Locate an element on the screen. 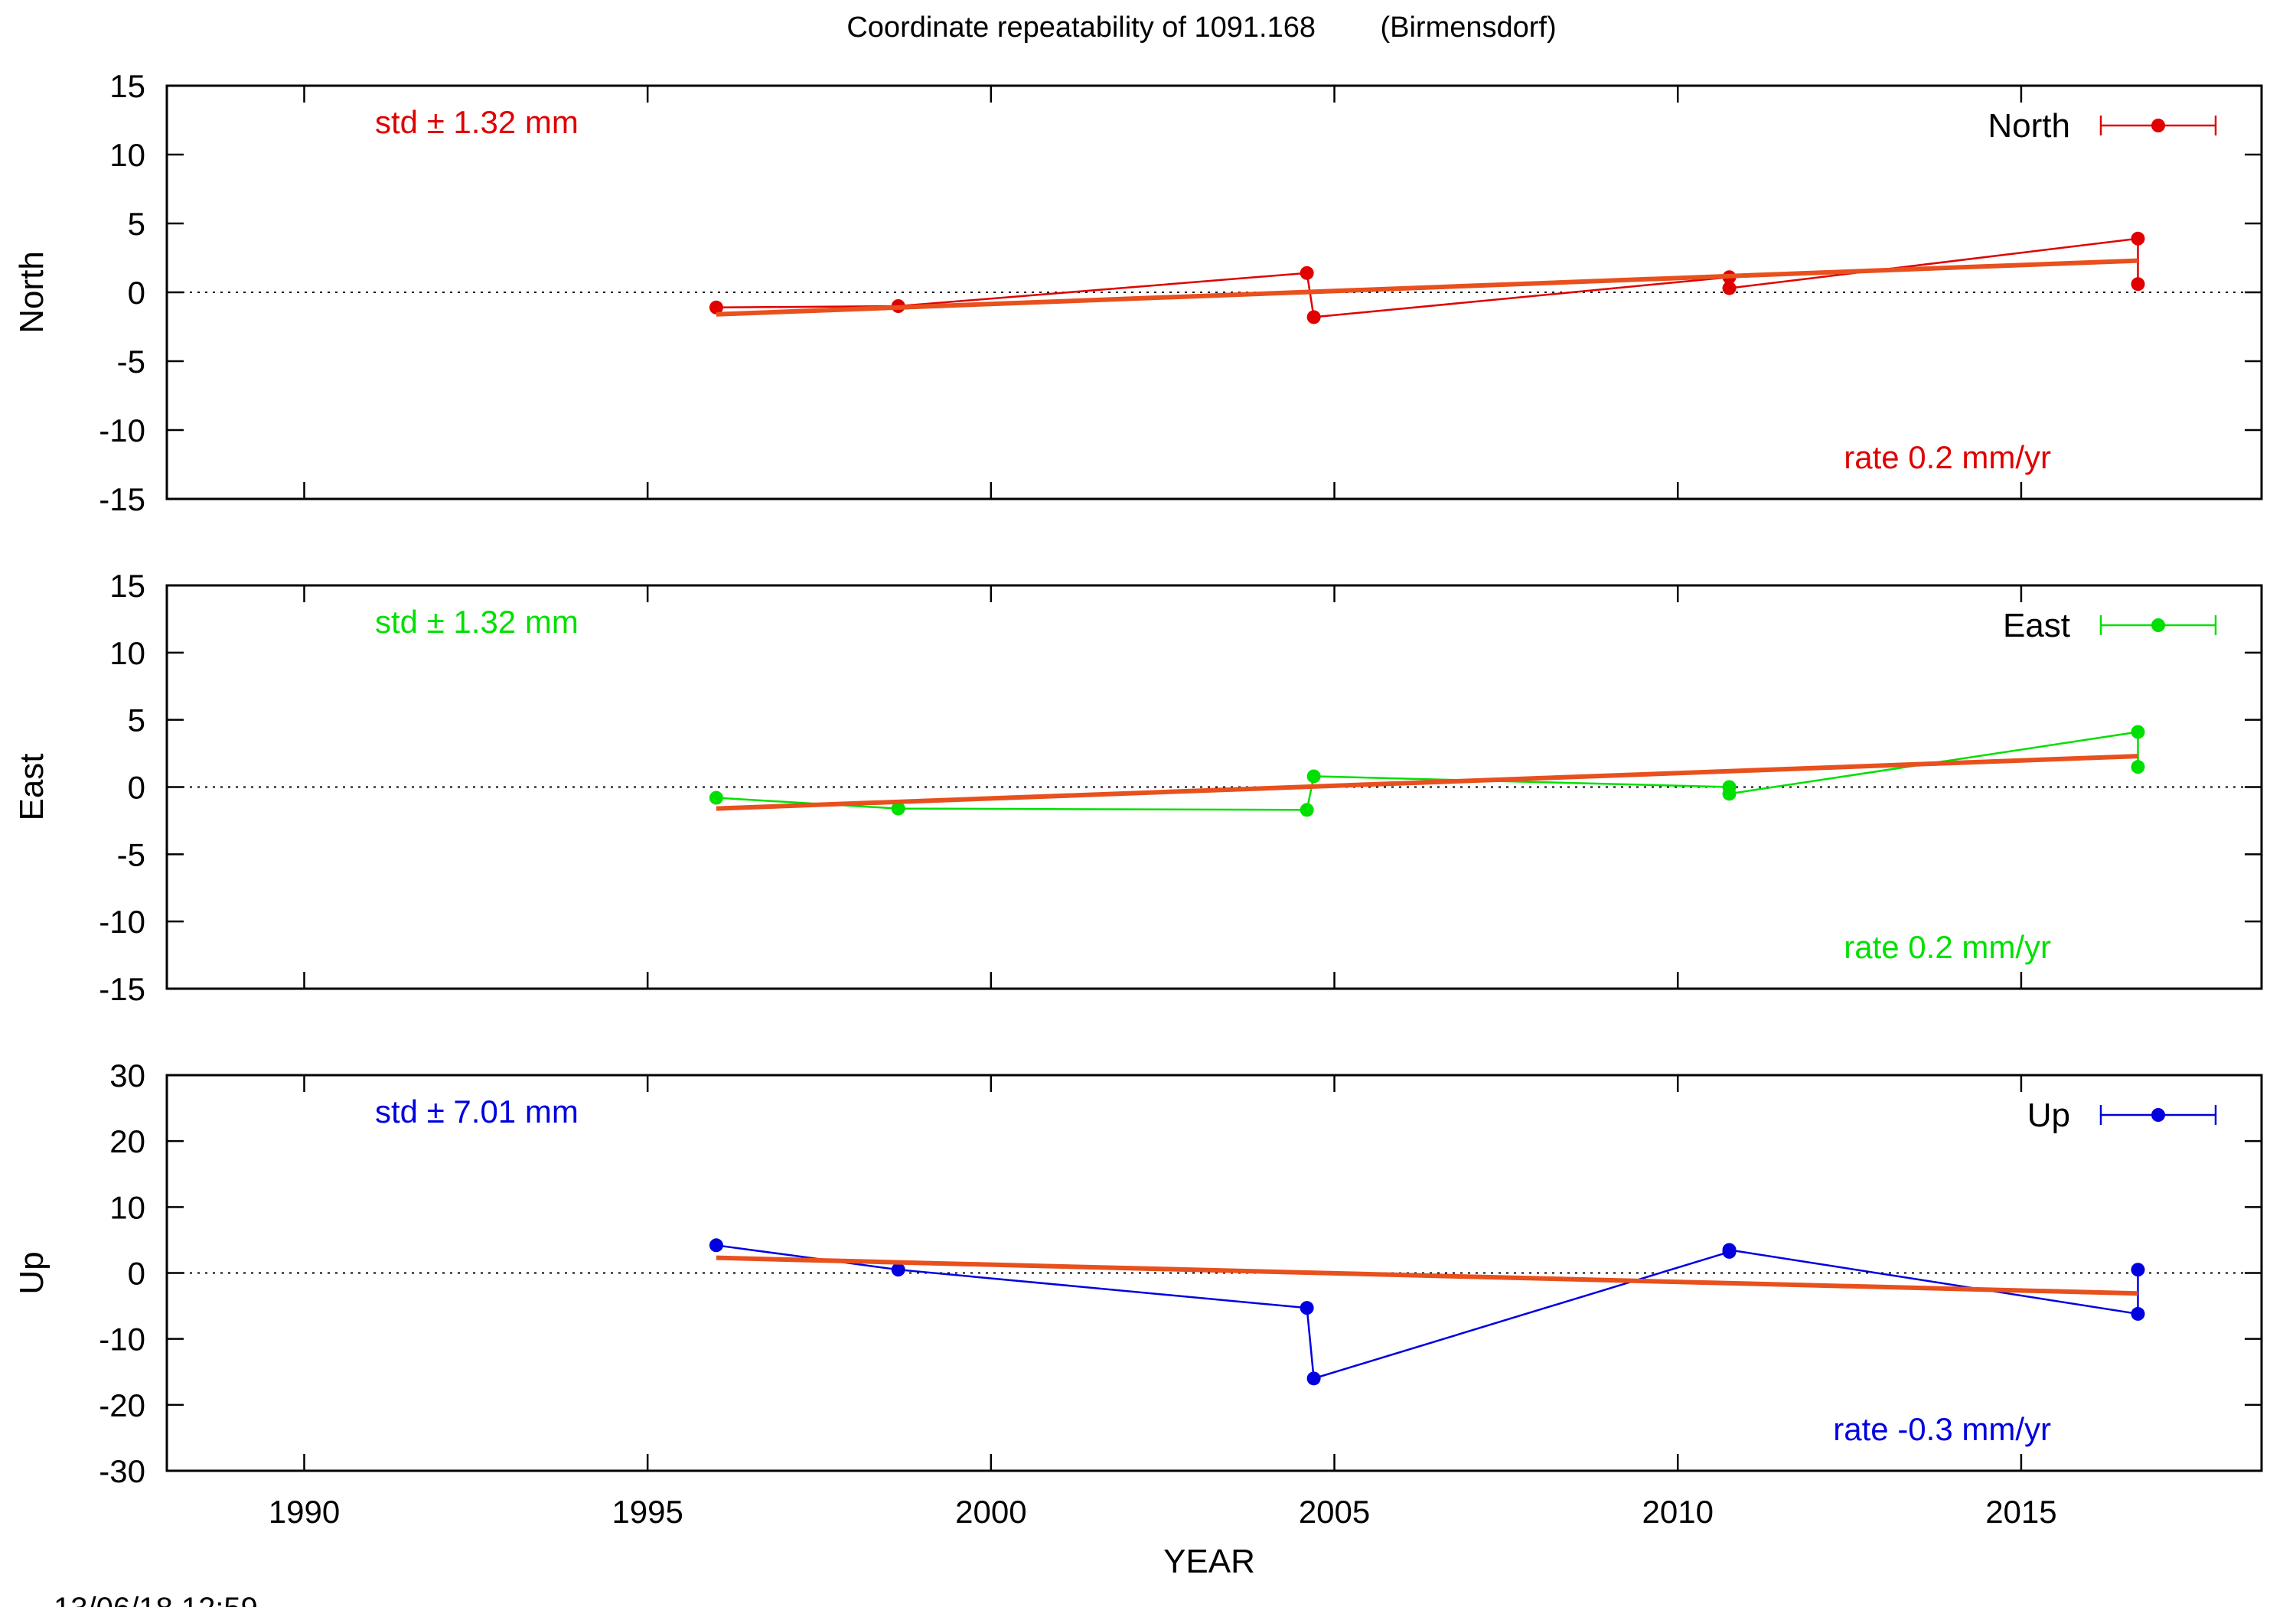  x-axis-label: YEAR is located at coordinates (1209, 1561).